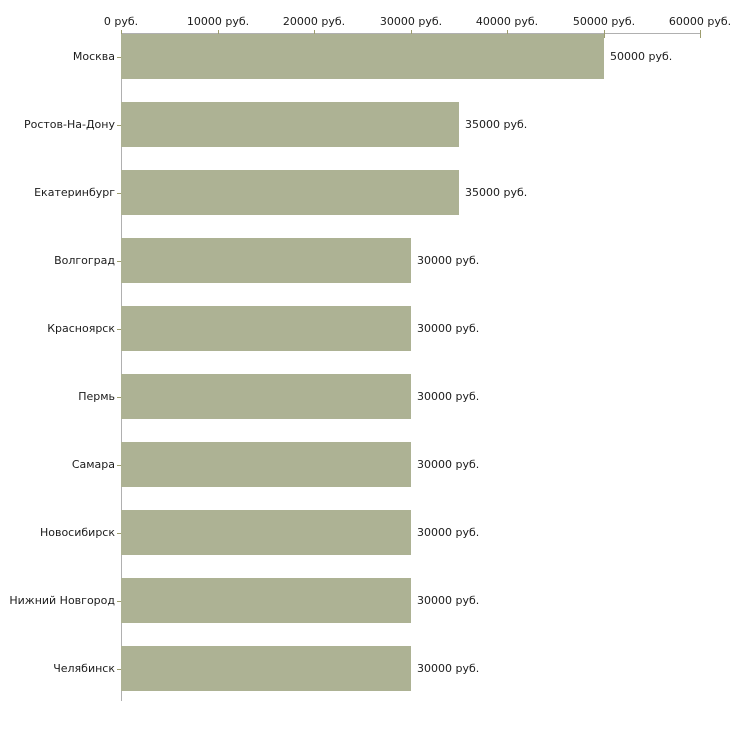  What do you see at coordinates (411, 21) in the screenshot?
I see `x-axis-tick-label: 30000 руб.` at bounding box center [411, 21].